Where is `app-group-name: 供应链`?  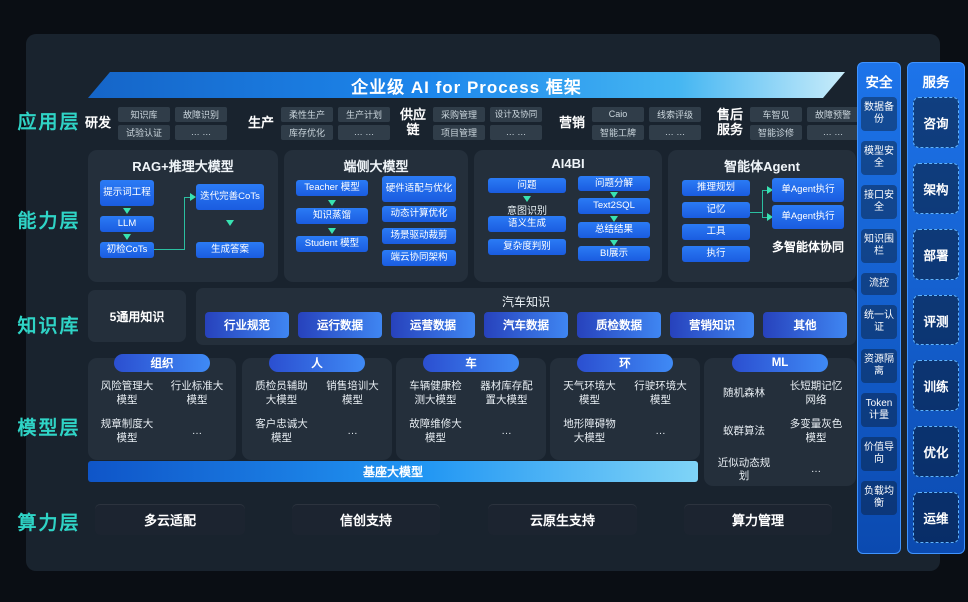
app-group-name: 供应链 is located at coordinates (412, 122).